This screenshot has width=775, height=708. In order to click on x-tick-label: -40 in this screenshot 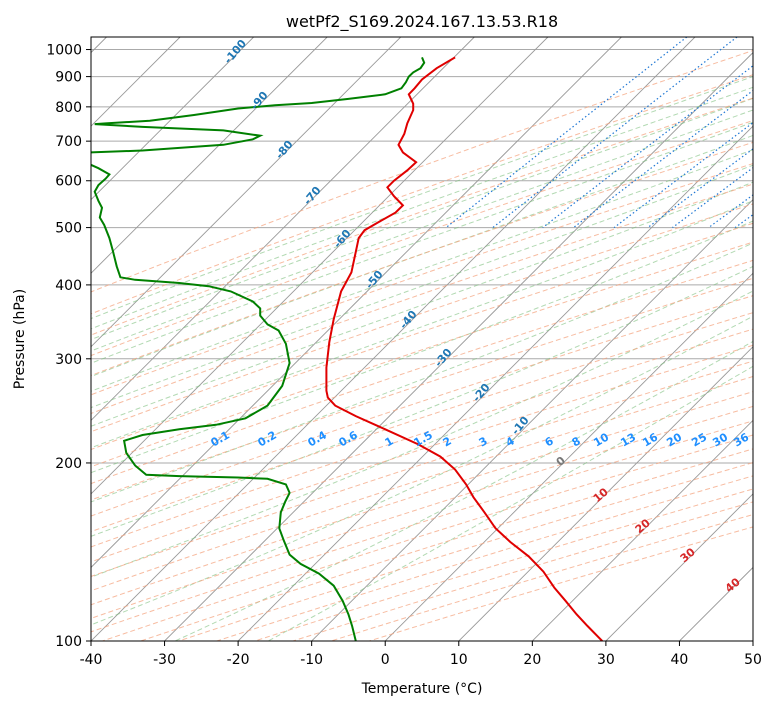, I will do `click(91, 660)`.